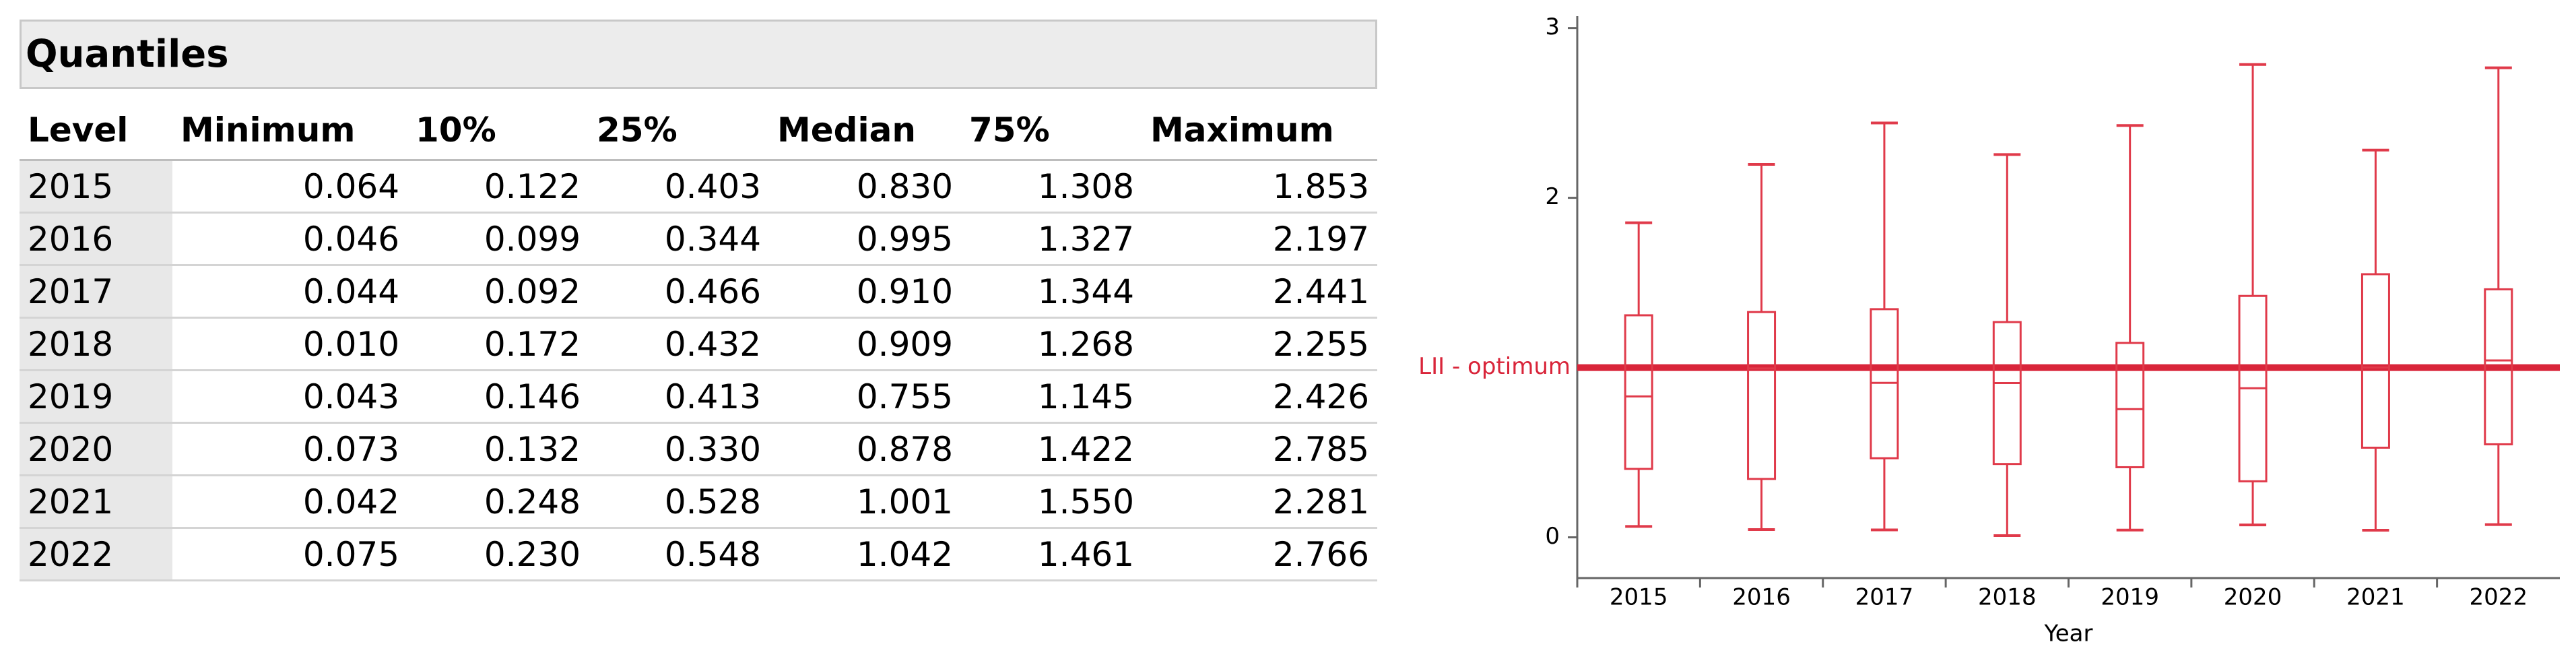  Describe the element at coordinates (865, 131) in the screenshot. I see `column-header: Median` at that location.